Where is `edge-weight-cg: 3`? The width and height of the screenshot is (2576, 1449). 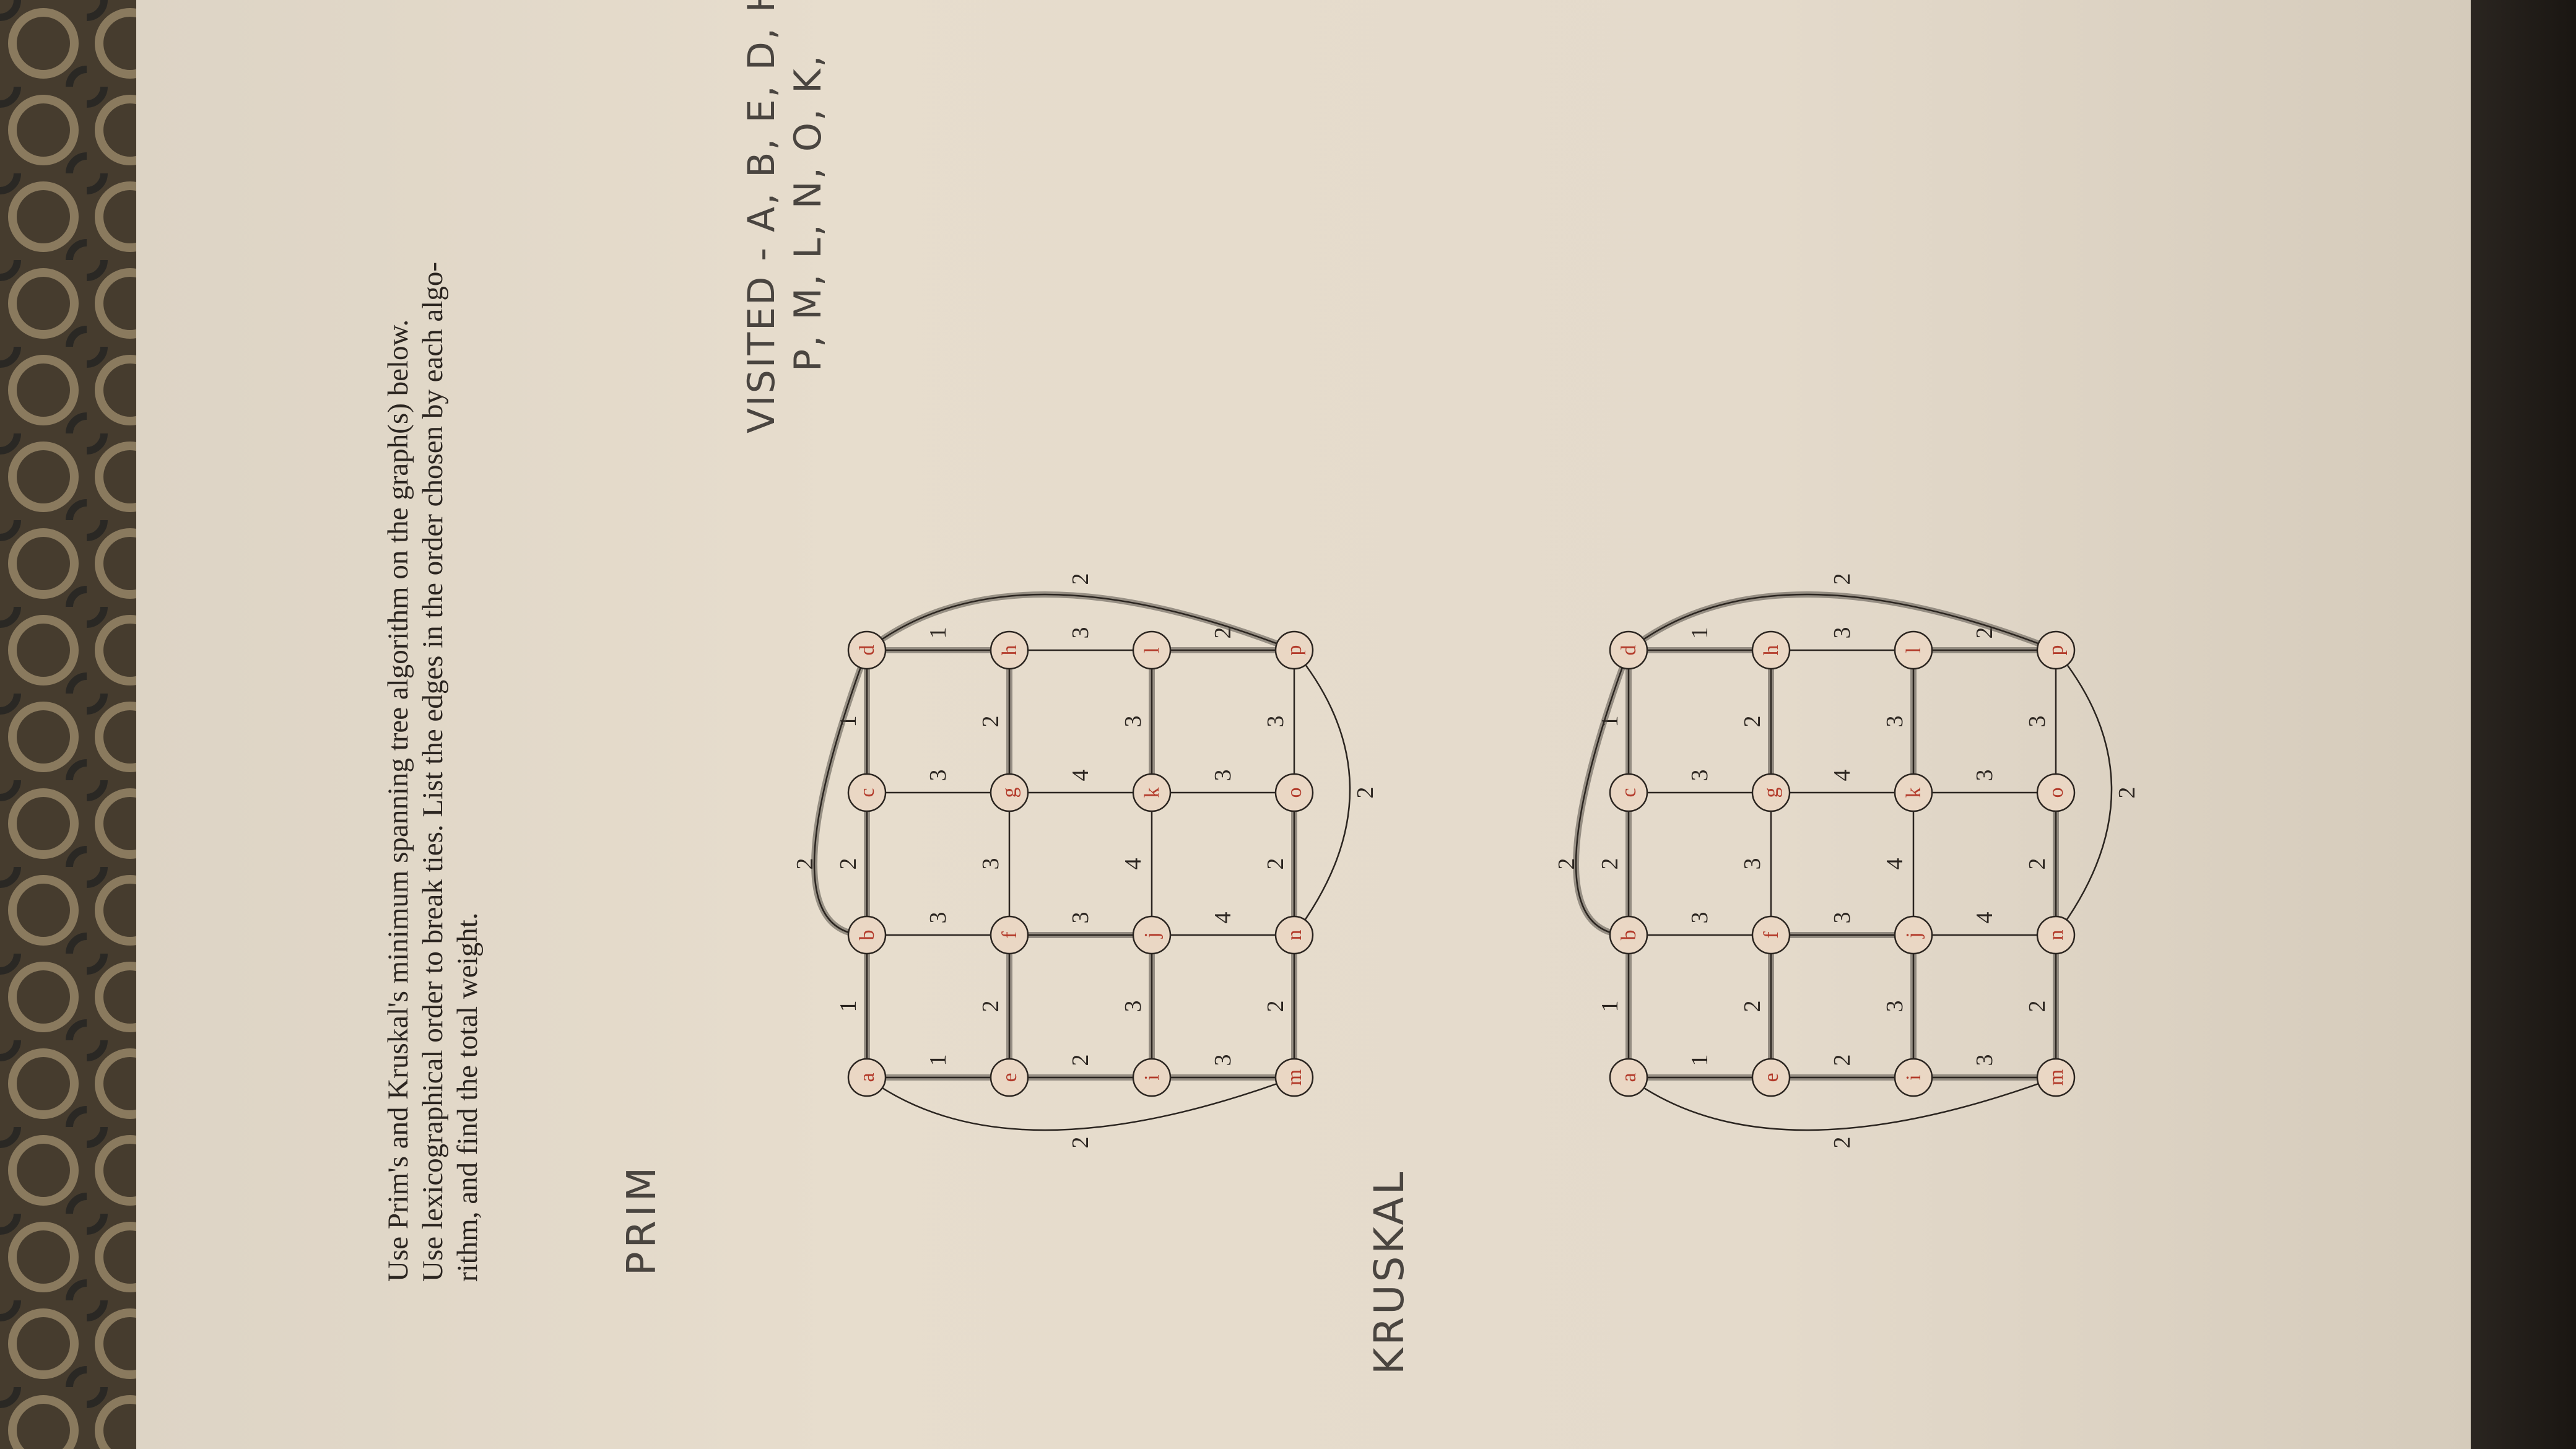
edge-weight-cg: 3 is located at coordinates (938, 775).